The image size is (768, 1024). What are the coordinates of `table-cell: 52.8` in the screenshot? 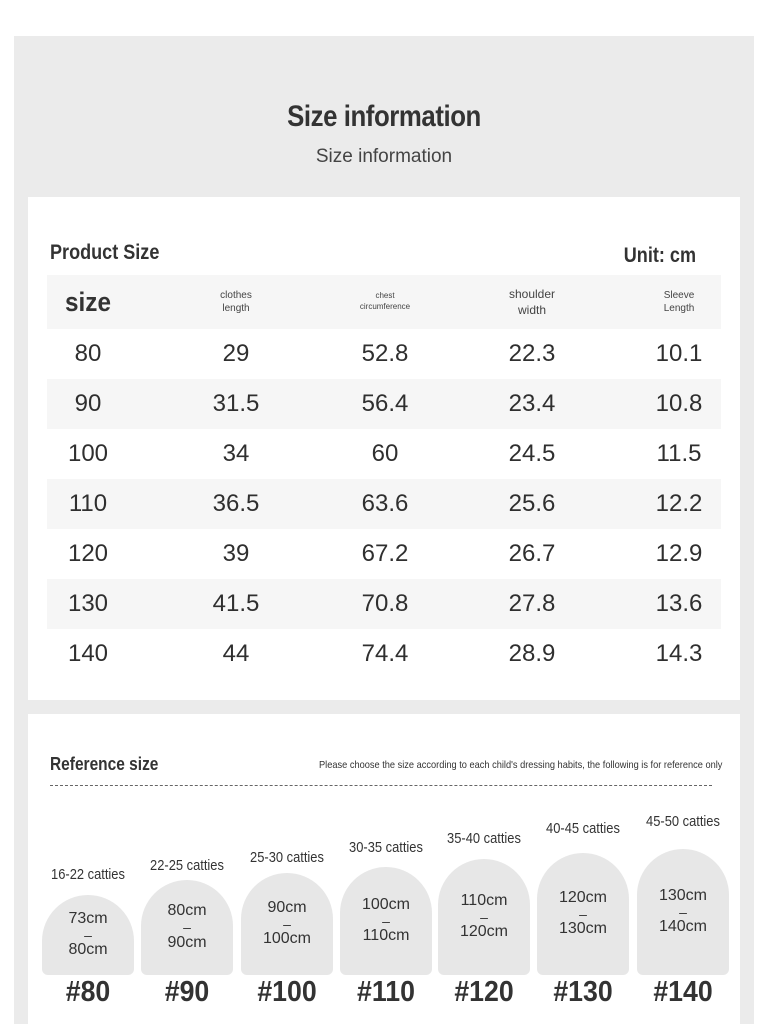 It's located at (385, 353).